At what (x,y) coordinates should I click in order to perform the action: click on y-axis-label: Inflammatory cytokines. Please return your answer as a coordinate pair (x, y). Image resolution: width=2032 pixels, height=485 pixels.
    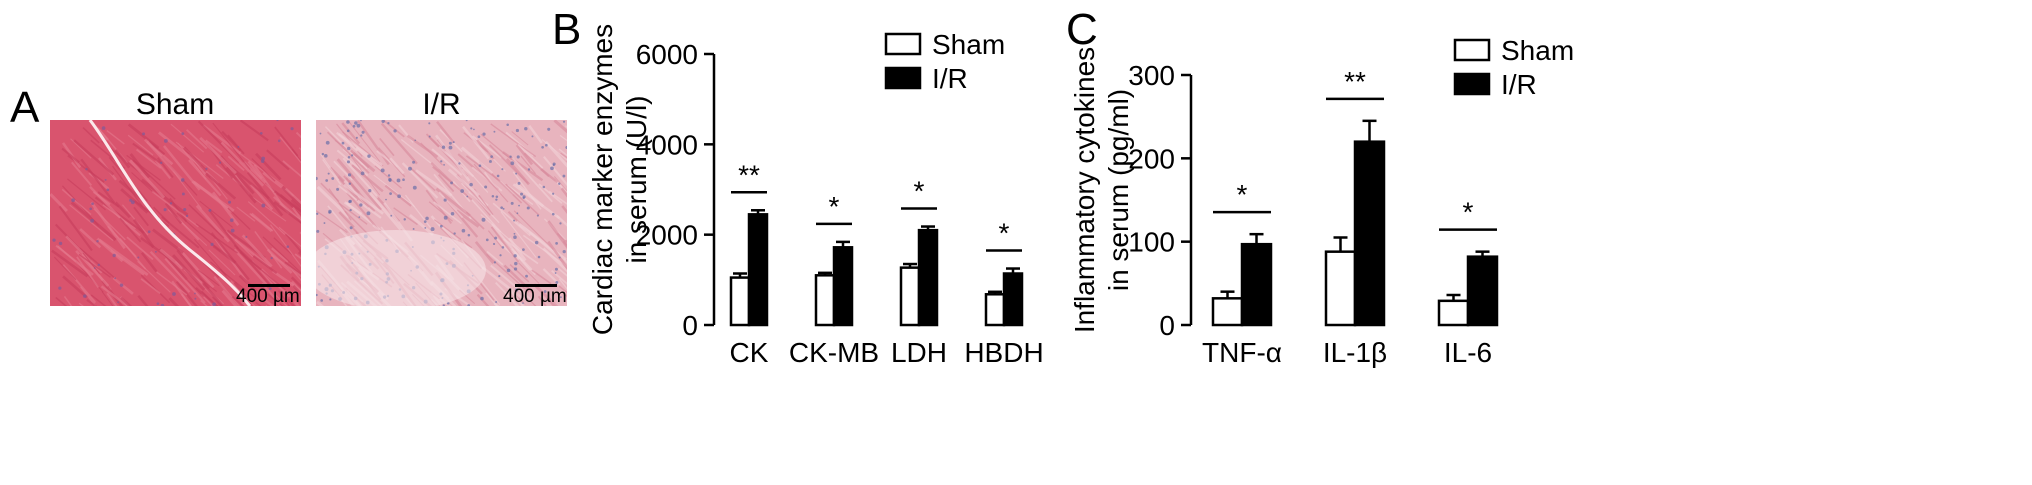
    Looking at the image, I should click on (1084, 190).